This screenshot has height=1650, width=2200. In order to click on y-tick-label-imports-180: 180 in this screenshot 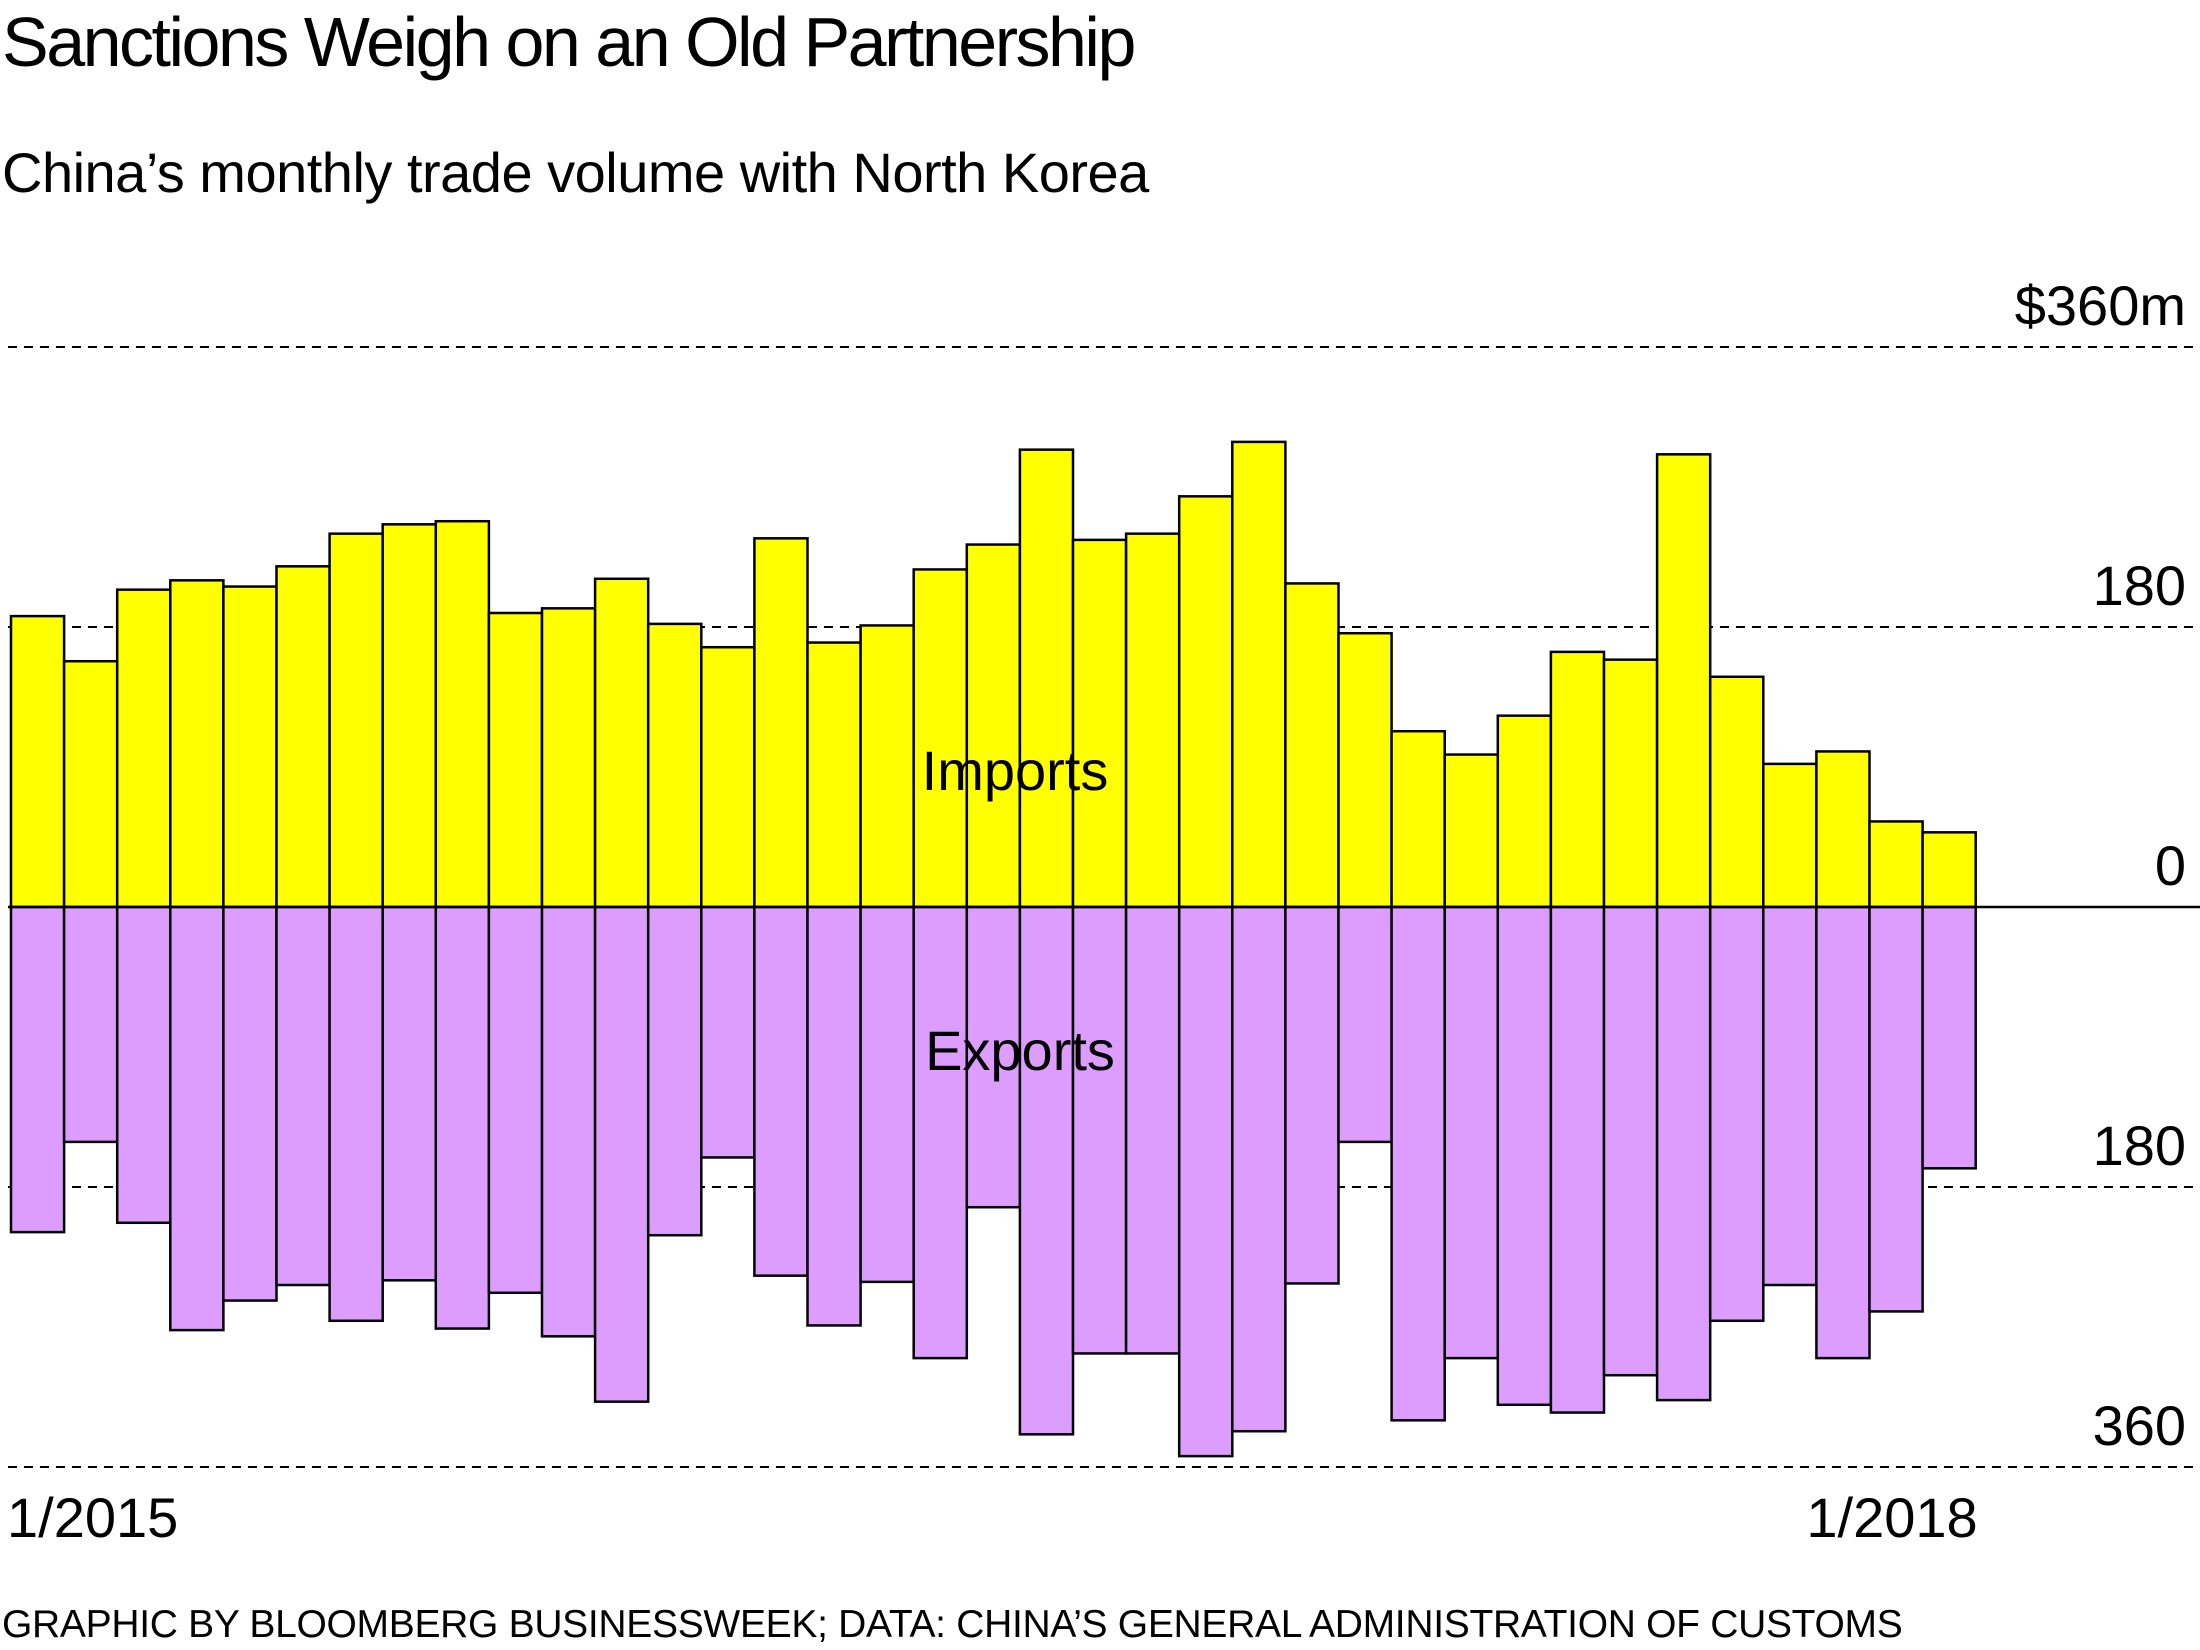, I will do `click(2139, 585)`.